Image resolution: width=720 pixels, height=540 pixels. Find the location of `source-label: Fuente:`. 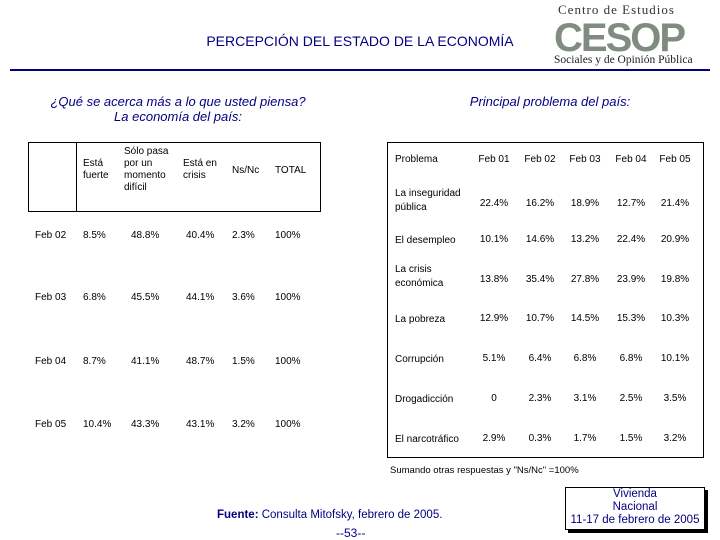

source-label: Fuente: is located at coordinates (238, 515).